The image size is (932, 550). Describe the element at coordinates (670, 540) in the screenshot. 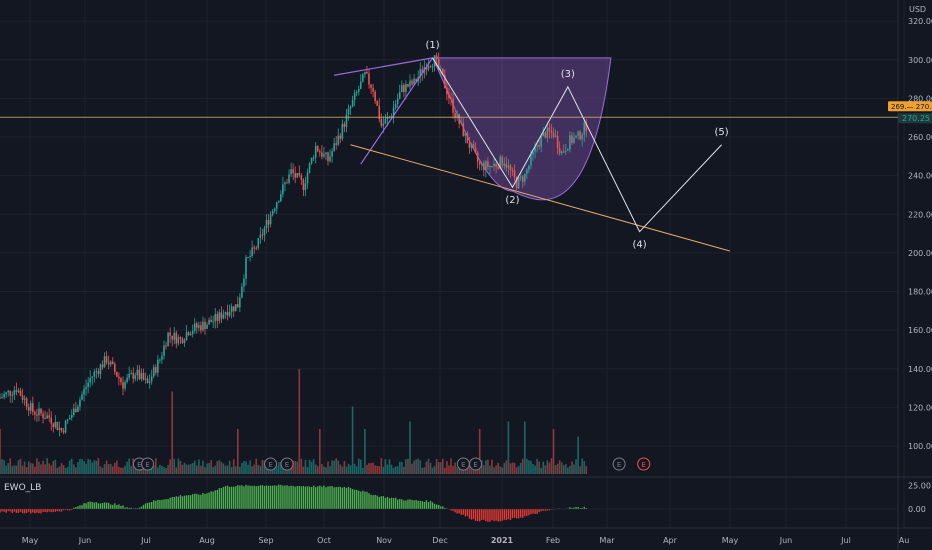

I see `time-tick-label: Apr` at that location.